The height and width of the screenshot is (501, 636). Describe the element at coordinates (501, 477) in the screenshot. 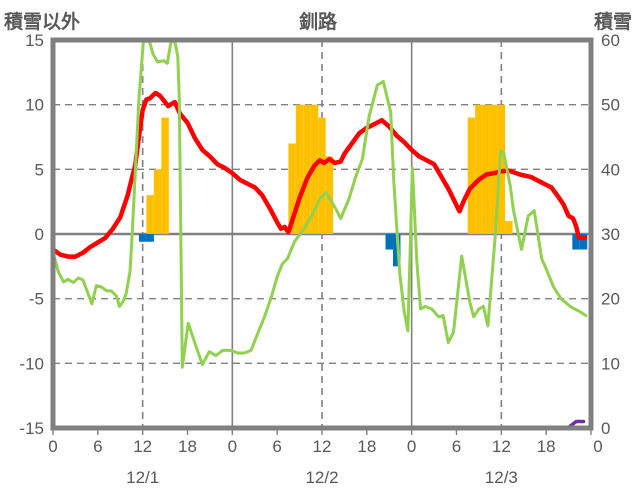

I see `date-label: 12/3` at that location.